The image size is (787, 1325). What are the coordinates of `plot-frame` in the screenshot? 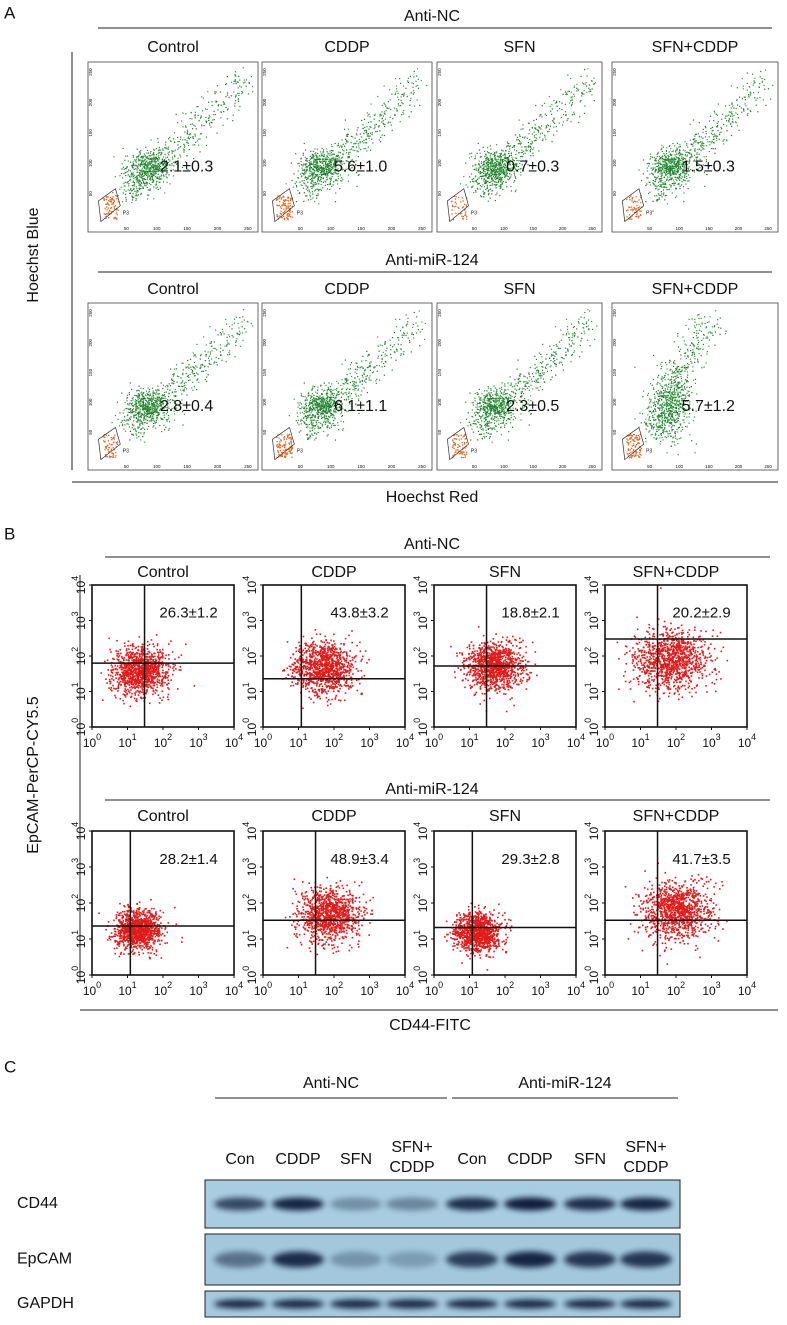 It's located at (173, 386).